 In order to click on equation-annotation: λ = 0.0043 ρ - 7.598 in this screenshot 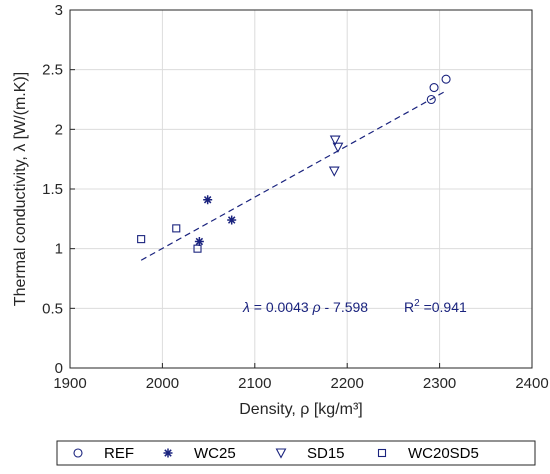, I will do `click(305, 307)`.